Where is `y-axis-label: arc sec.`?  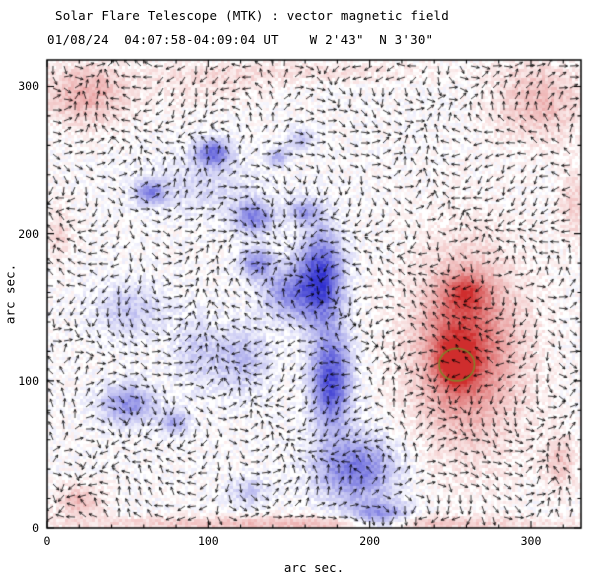 y-axis-label: arc sec. is located at coordinates (10, 294).